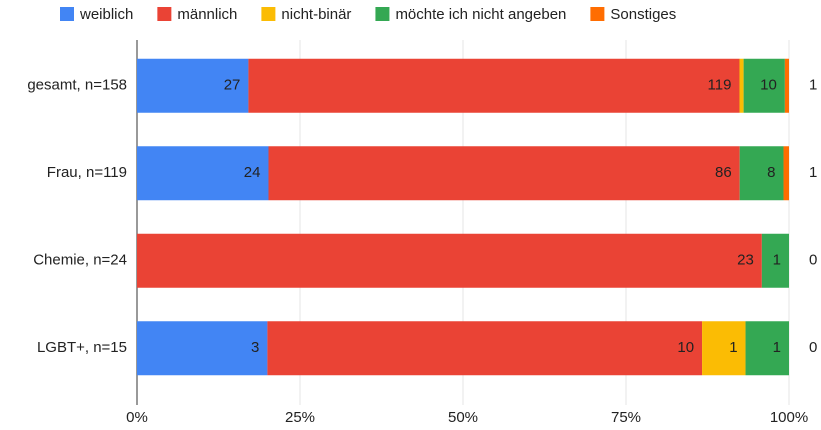 The width and height of the screenshot is (821, 430). What do you see at coordinates (720, 85) in the screenshot?
I see `data-label: 119` at bounding box center [720, 85].